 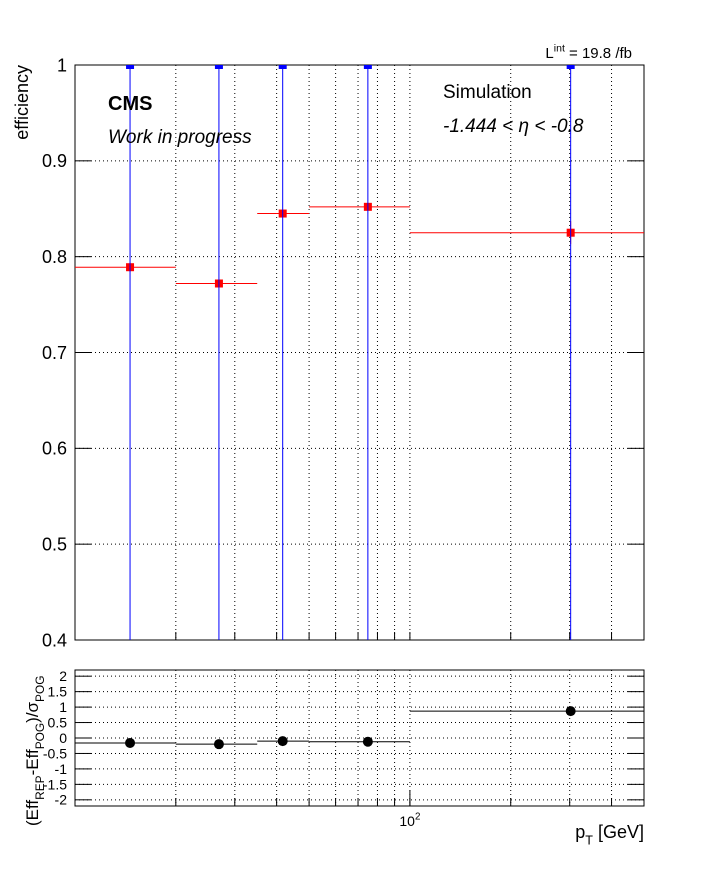 What do you see at coordinates (54, 257) in the screenshot?
I see `y-tick-label: 0.8` at bounding box center [54, 257].